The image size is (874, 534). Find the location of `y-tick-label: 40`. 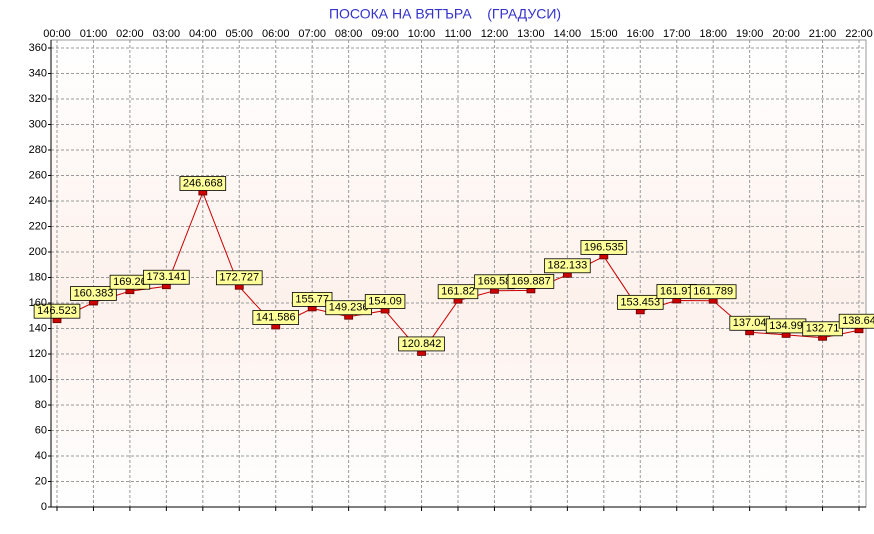

y-tick-label: 40 is located at coordinates (41, 456).